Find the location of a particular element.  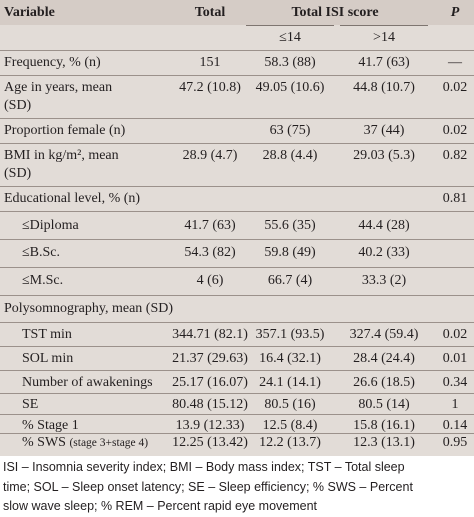

row-label: TST min is located at coordinates (47, 334).